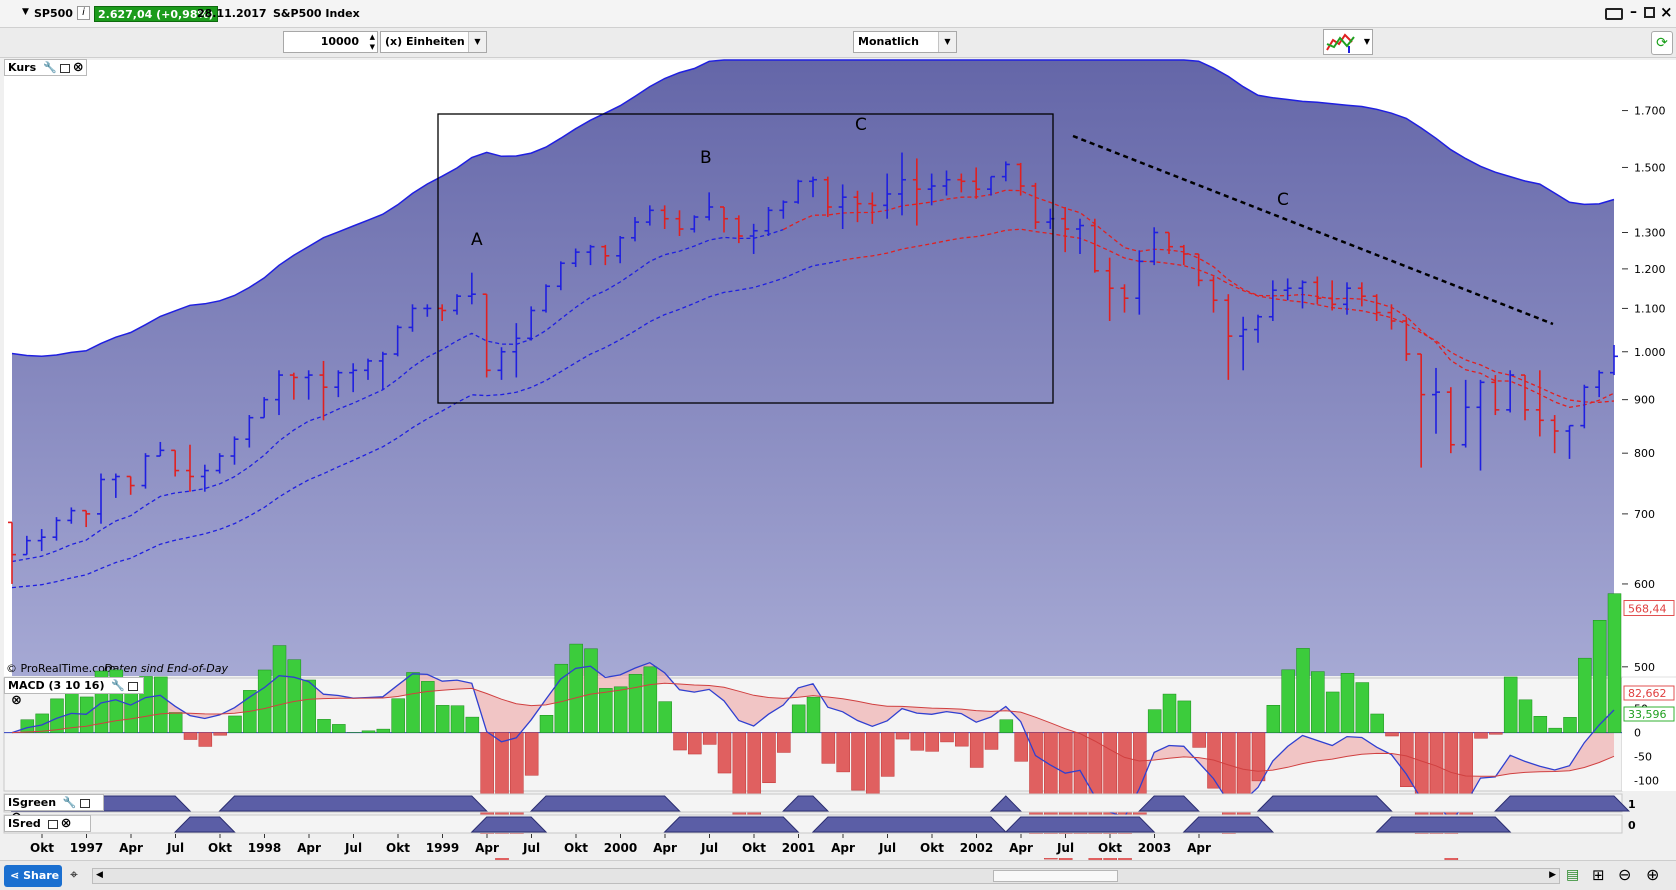 The image size is (1676, 890). I want to click on current-price-label: 568,44, so click(1647, 609).